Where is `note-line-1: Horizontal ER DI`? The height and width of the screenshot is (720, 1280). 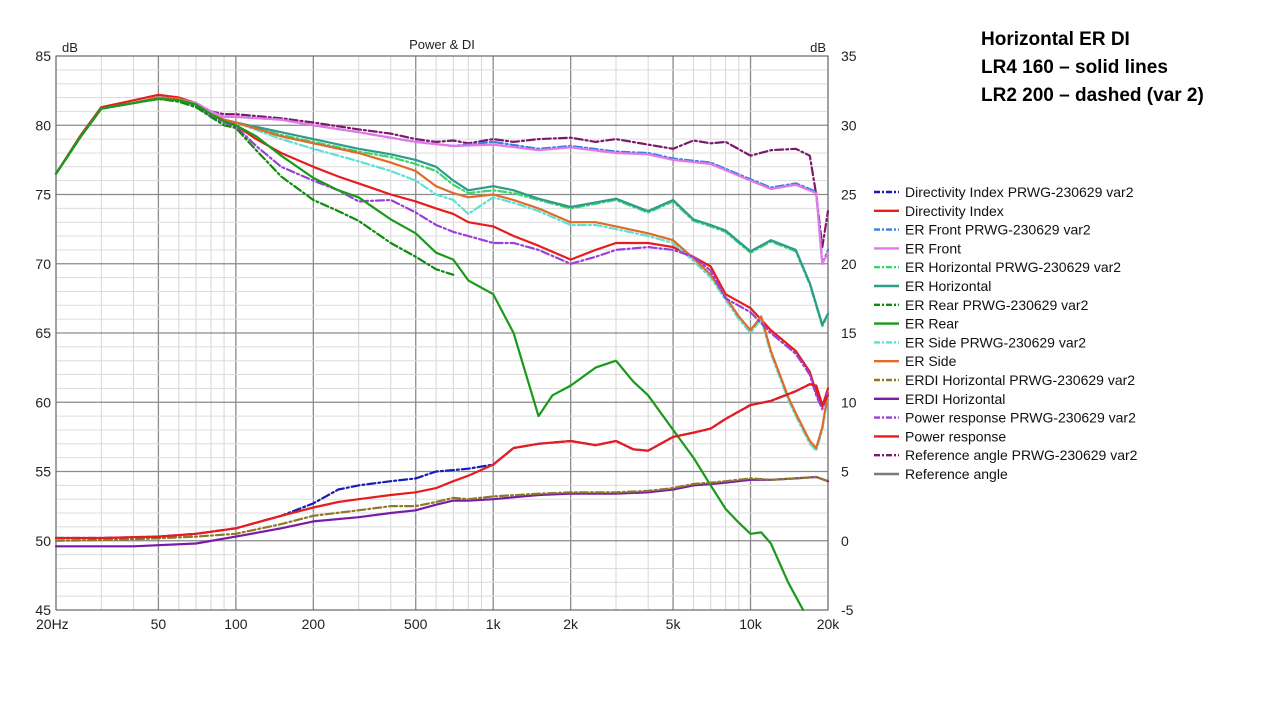 note-line-1: Horizontal ER DI is located at coordinates (1055, 39).